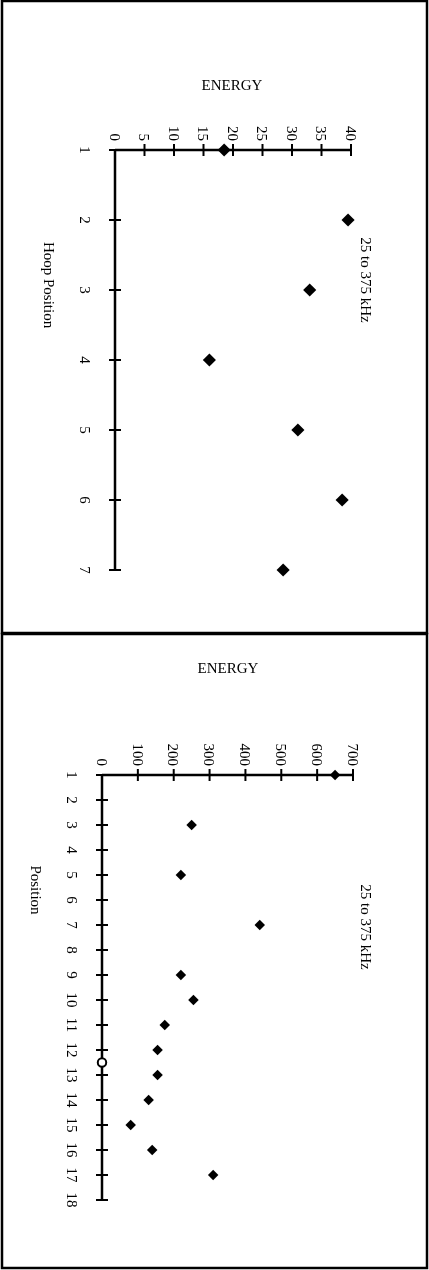  I want to click on x-tick-label: 100, so click(137, 754).